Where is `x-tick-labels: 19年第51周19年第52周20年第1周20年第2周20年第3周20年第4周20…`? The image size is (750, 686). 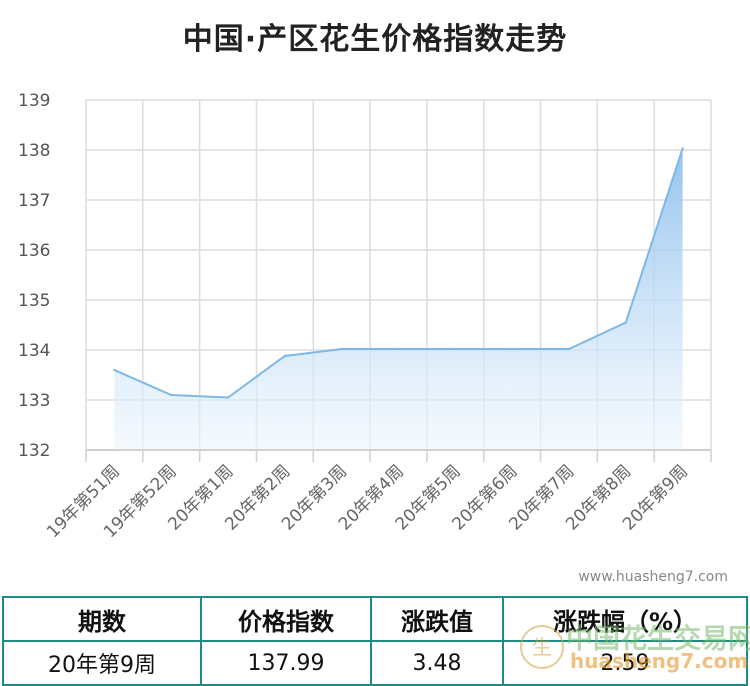
x-tick-labels: 19年第51周19年第52周20年第1周20年第2周20年第3周20年第4周20… is located at coordinates (367, 501).